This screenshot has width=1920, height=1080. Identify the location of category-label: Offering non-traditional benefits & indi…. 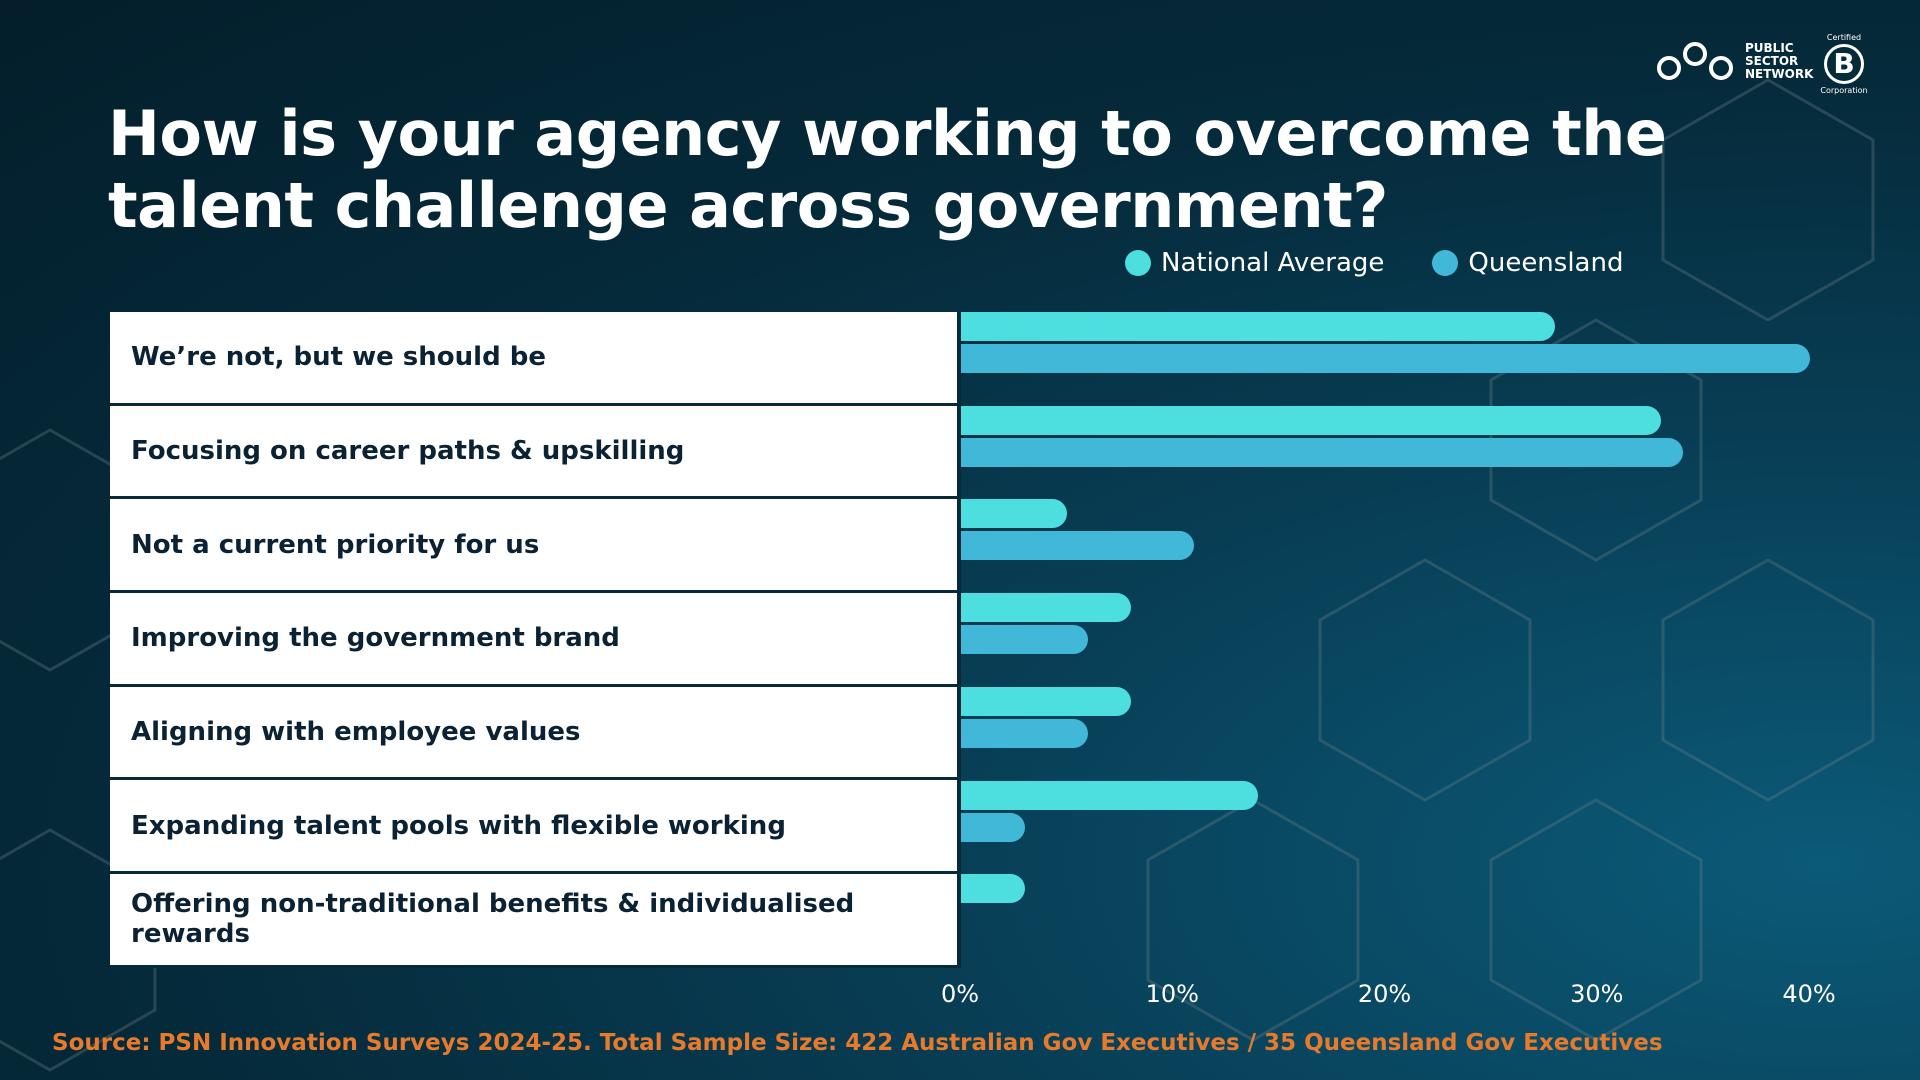
(534, 921).